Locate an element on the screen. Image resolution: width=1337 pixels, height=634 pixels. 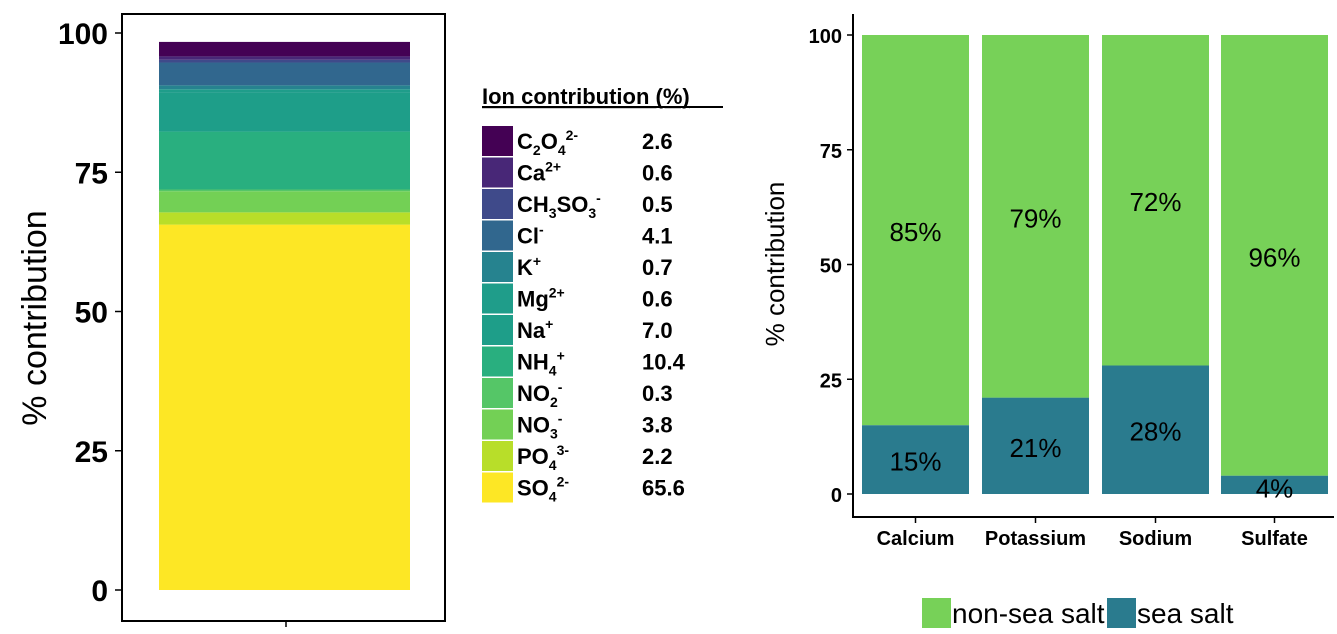
non-sea-salt-label: 85% is located at coordinates (915, 232).